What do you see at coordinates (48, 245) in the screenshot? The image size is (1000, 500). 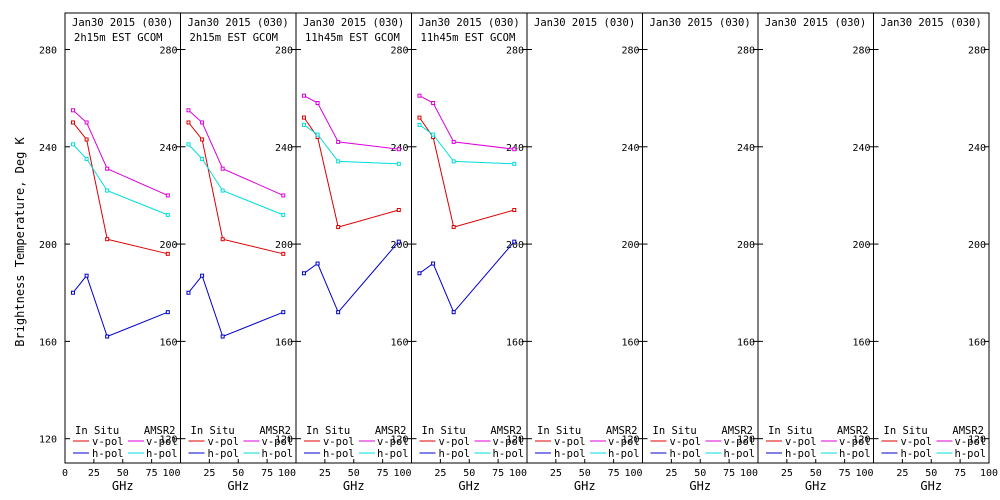 I see `y-tick-label-outer: 200` at bounding box center [48, 245].